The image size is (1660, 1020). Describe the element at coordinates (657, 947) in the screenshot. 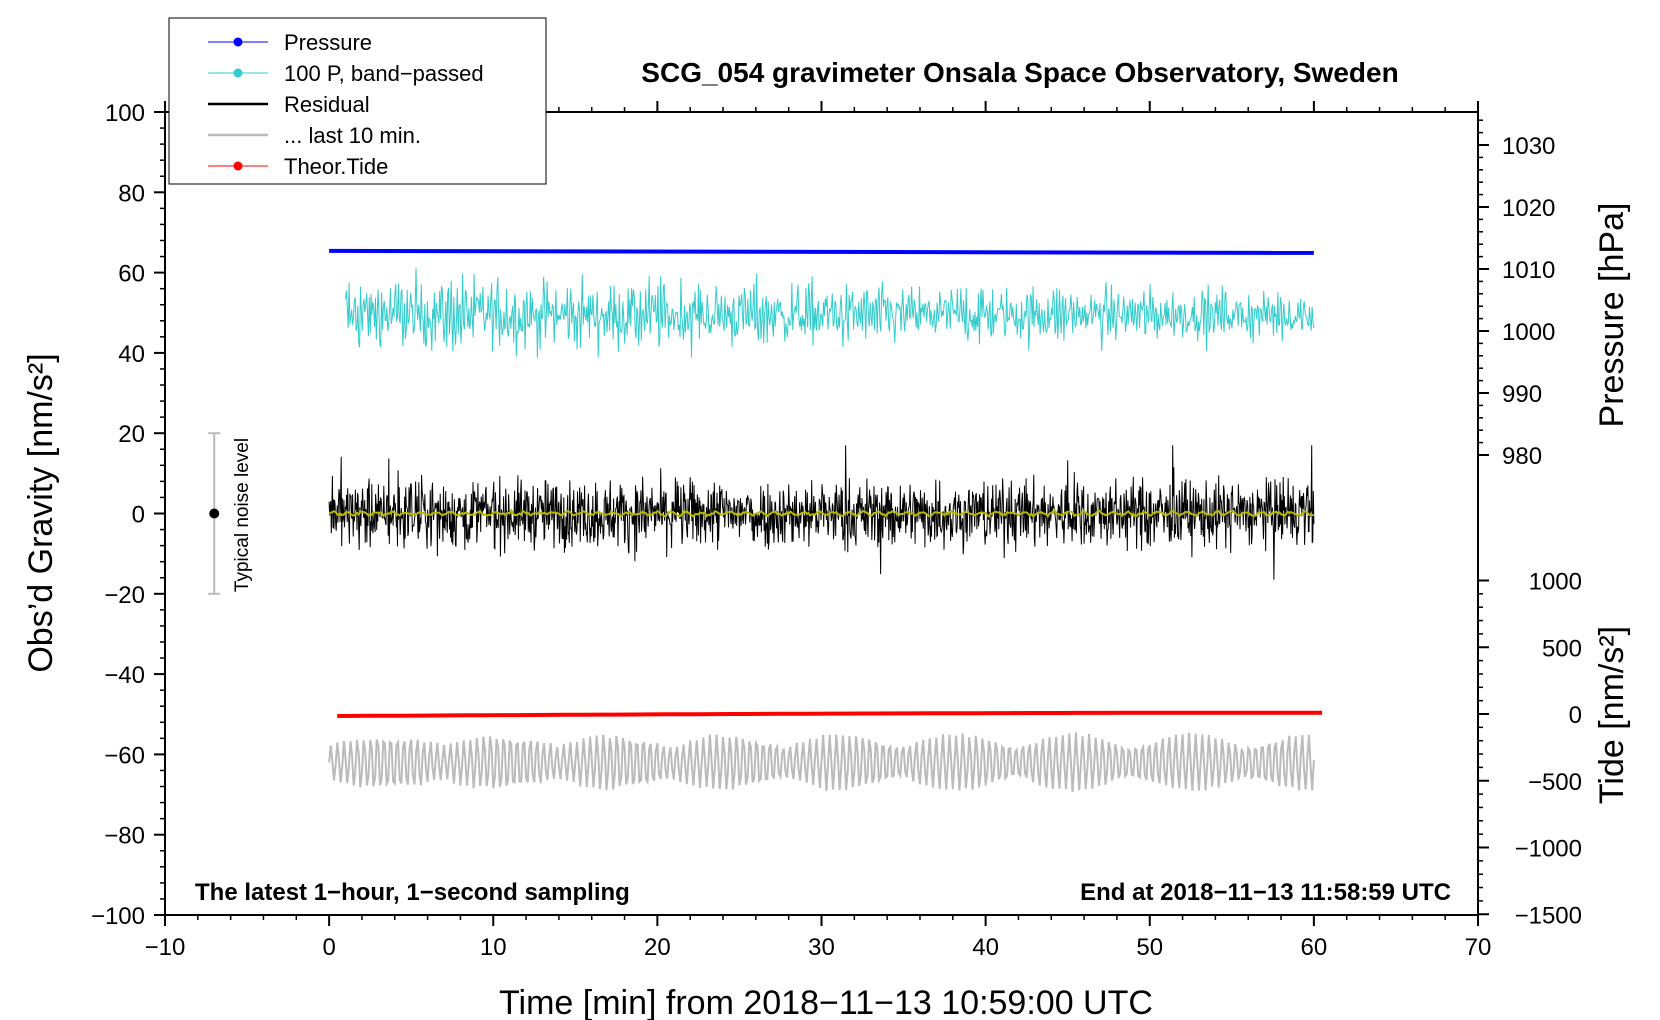

I see `x-tick-label: 20` at that location.